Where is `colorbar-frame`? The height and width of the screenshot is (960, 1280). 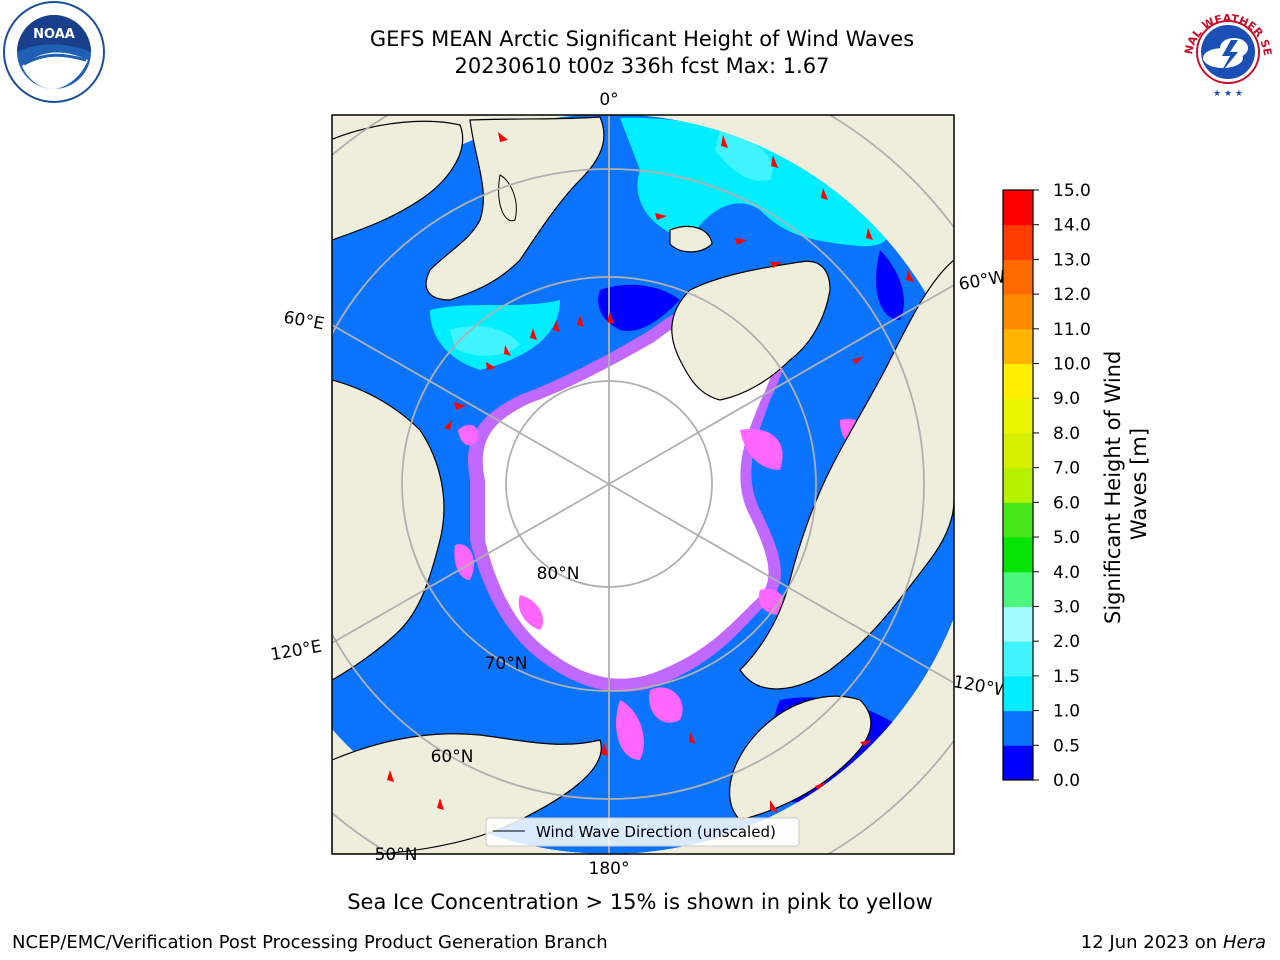
colorbar-frame is located at coordinates (1018, 485).